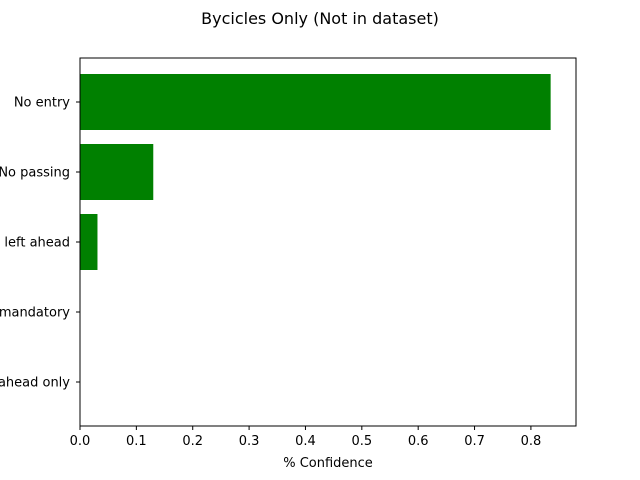  Describe the element at coordinates (35, 173) in the screenshot. I see `y-tick-label: No passing` at that location.